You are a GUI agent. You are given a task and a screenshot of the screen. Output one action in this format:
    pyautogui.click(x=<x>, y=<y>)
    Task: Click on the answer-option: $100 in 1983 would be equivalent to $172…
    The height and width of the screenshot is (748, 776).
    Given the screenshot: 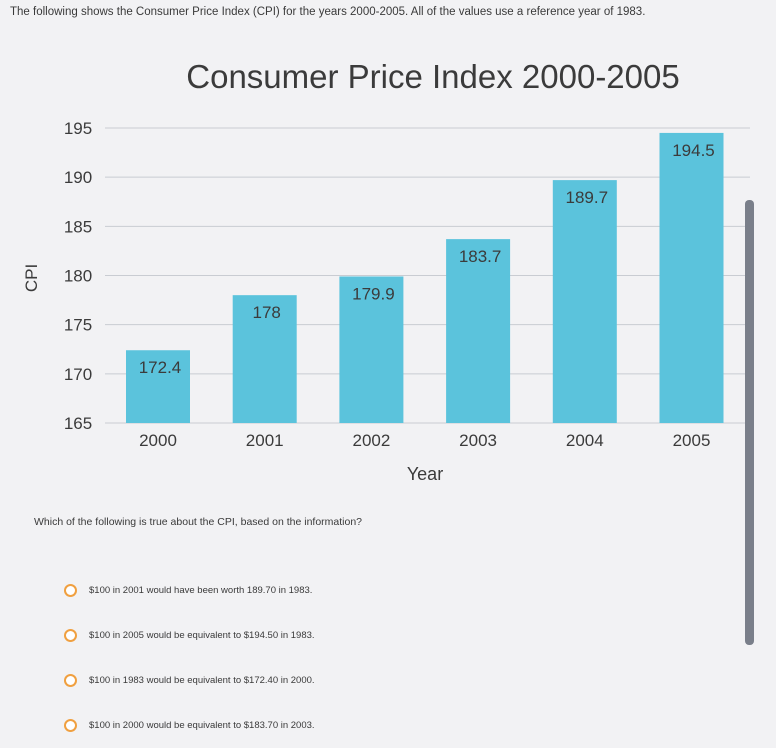 What is the action you would take?
    pyautogui.click(x=189, y=680)
    